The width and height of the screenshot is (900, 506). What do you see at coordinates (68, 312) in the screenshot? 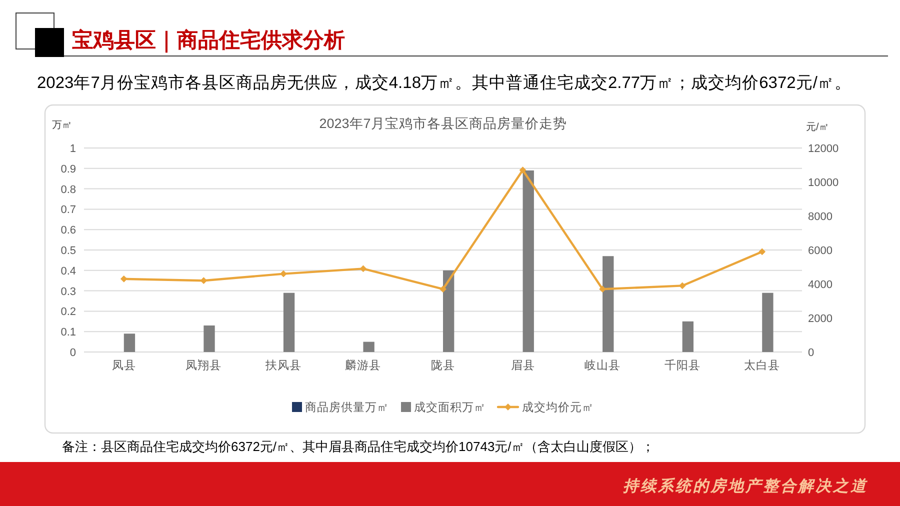
I see `y-tick-label: 0.2` at bounding box center [68, 312].